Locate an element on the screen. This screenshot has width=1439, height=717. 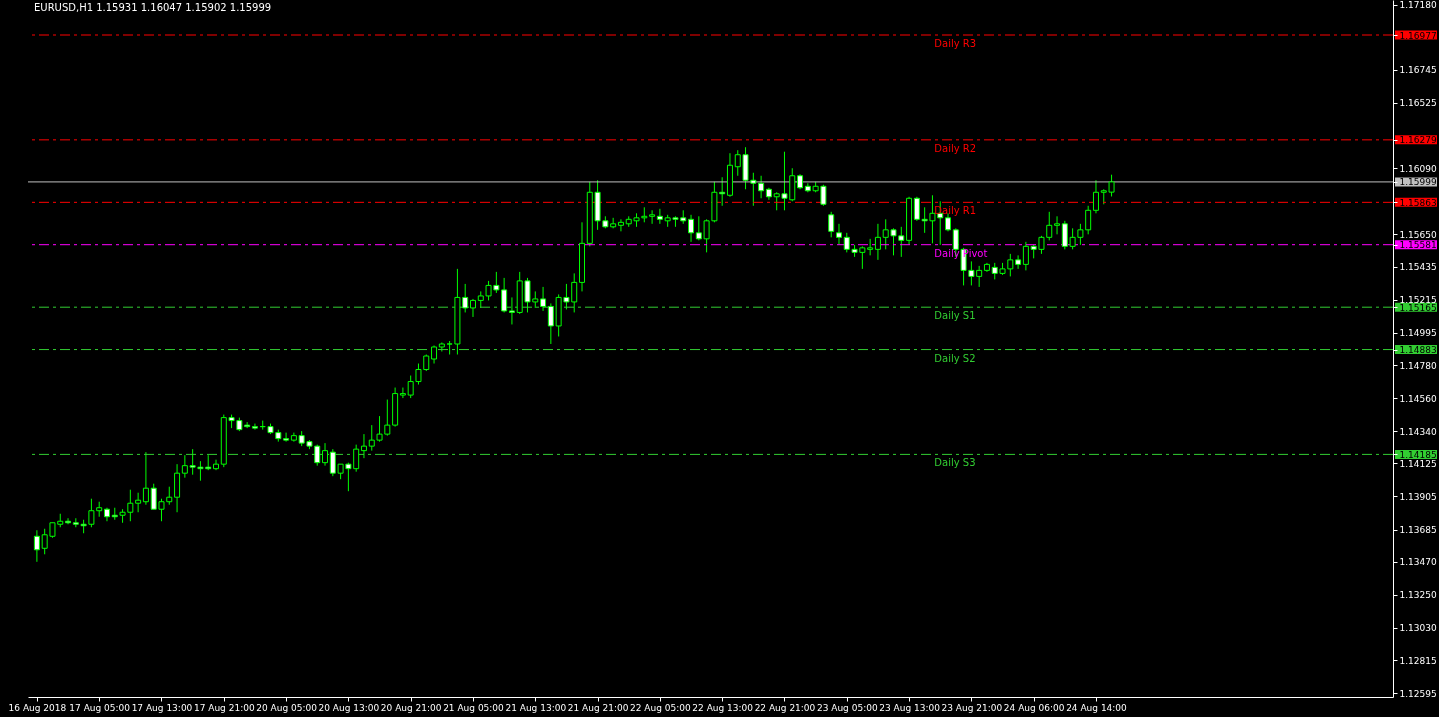
y-tick-label: 1.16745 is located at coordinates (1418, 70).